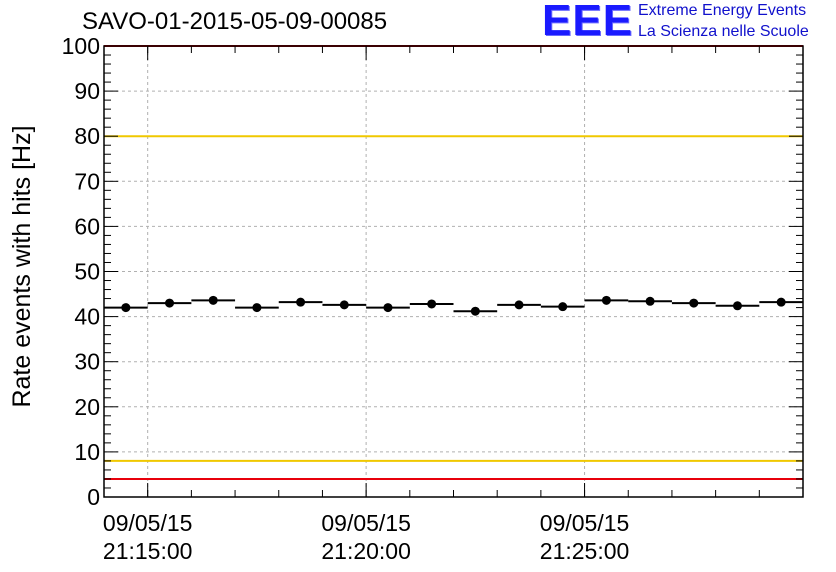 This screenshot has width=836, height=572. Describe the element at coordinates (148, 551) in the screenshot. I see `x-tick-label-time: 21:15:00` at that location.